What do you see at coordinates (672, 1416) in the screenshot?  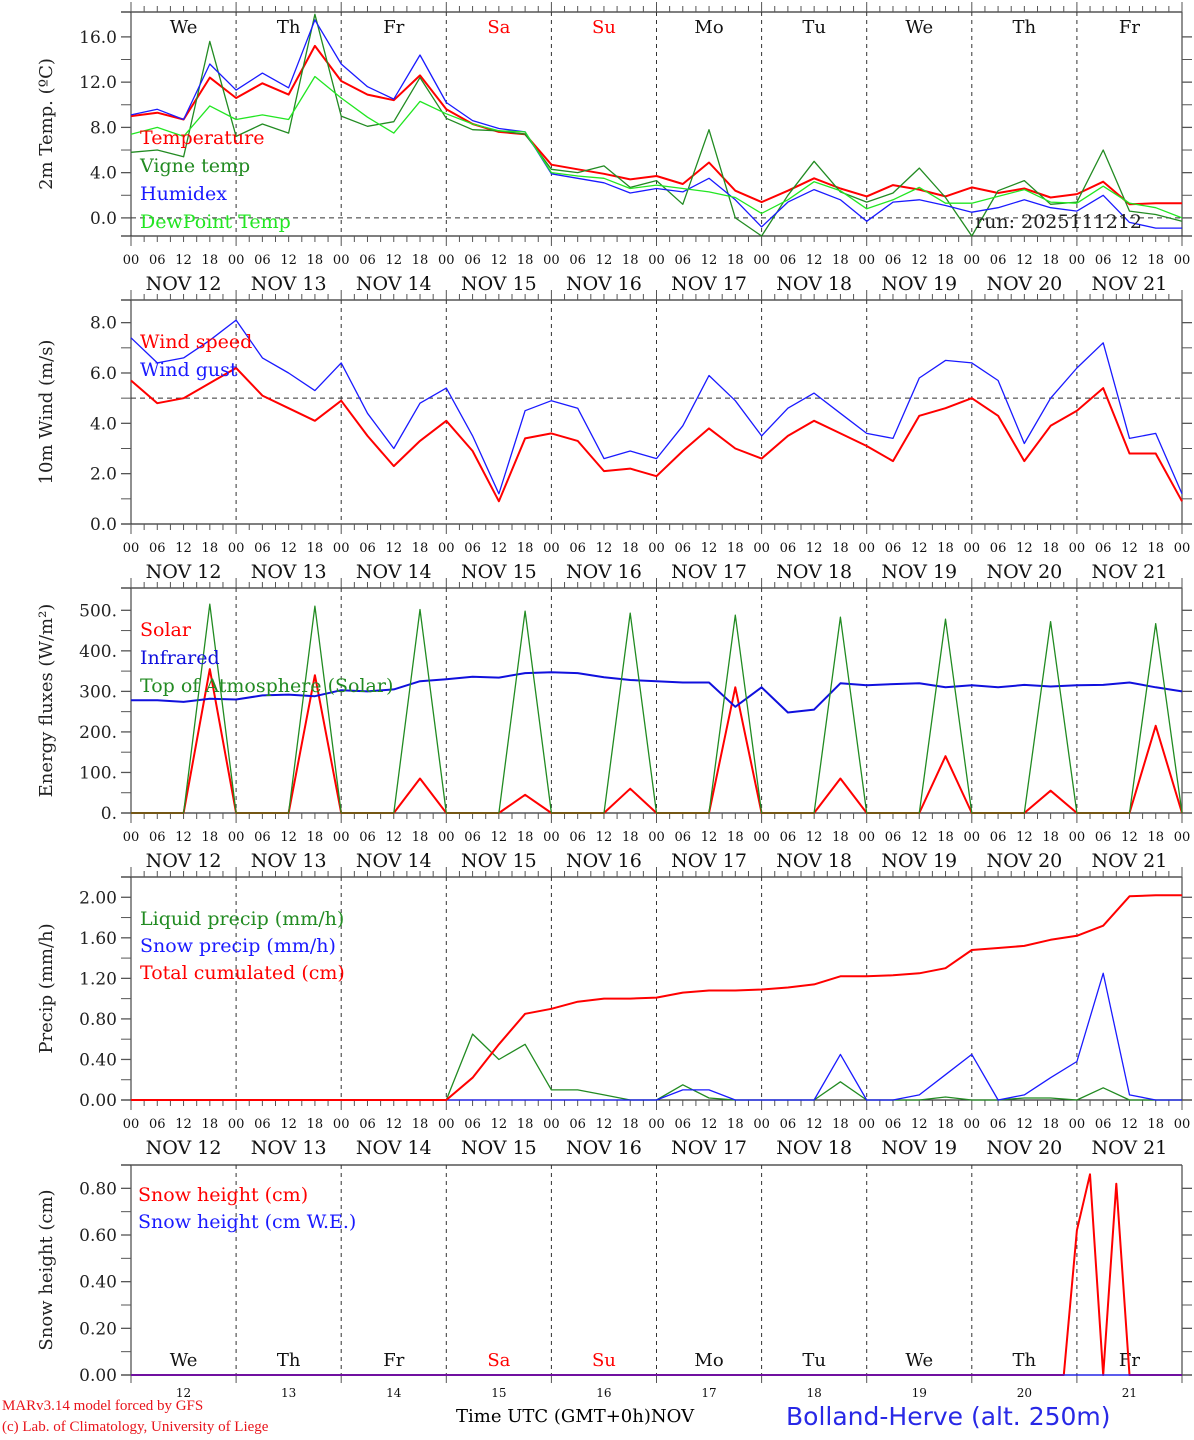 I see `month-label: NOV` at bounding box center [672, 1416].